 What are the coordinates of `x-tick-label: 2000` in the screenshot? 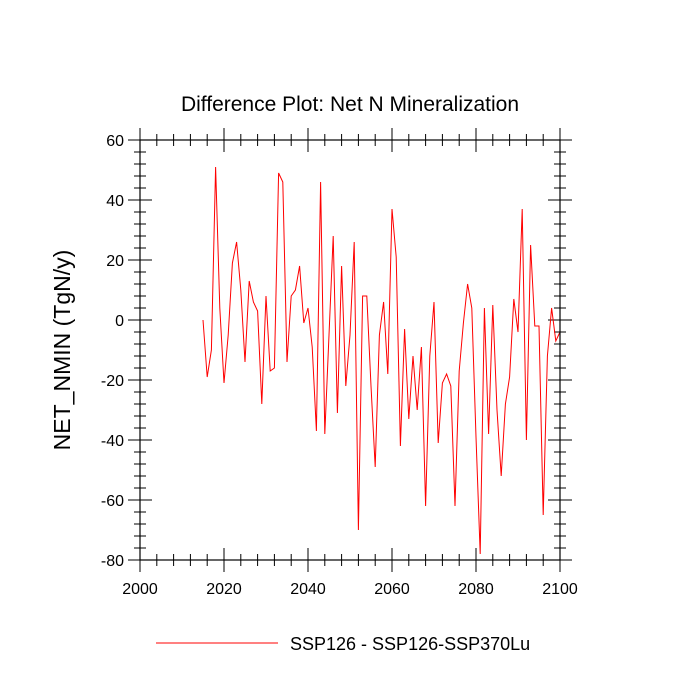 It's located at (140, 589).